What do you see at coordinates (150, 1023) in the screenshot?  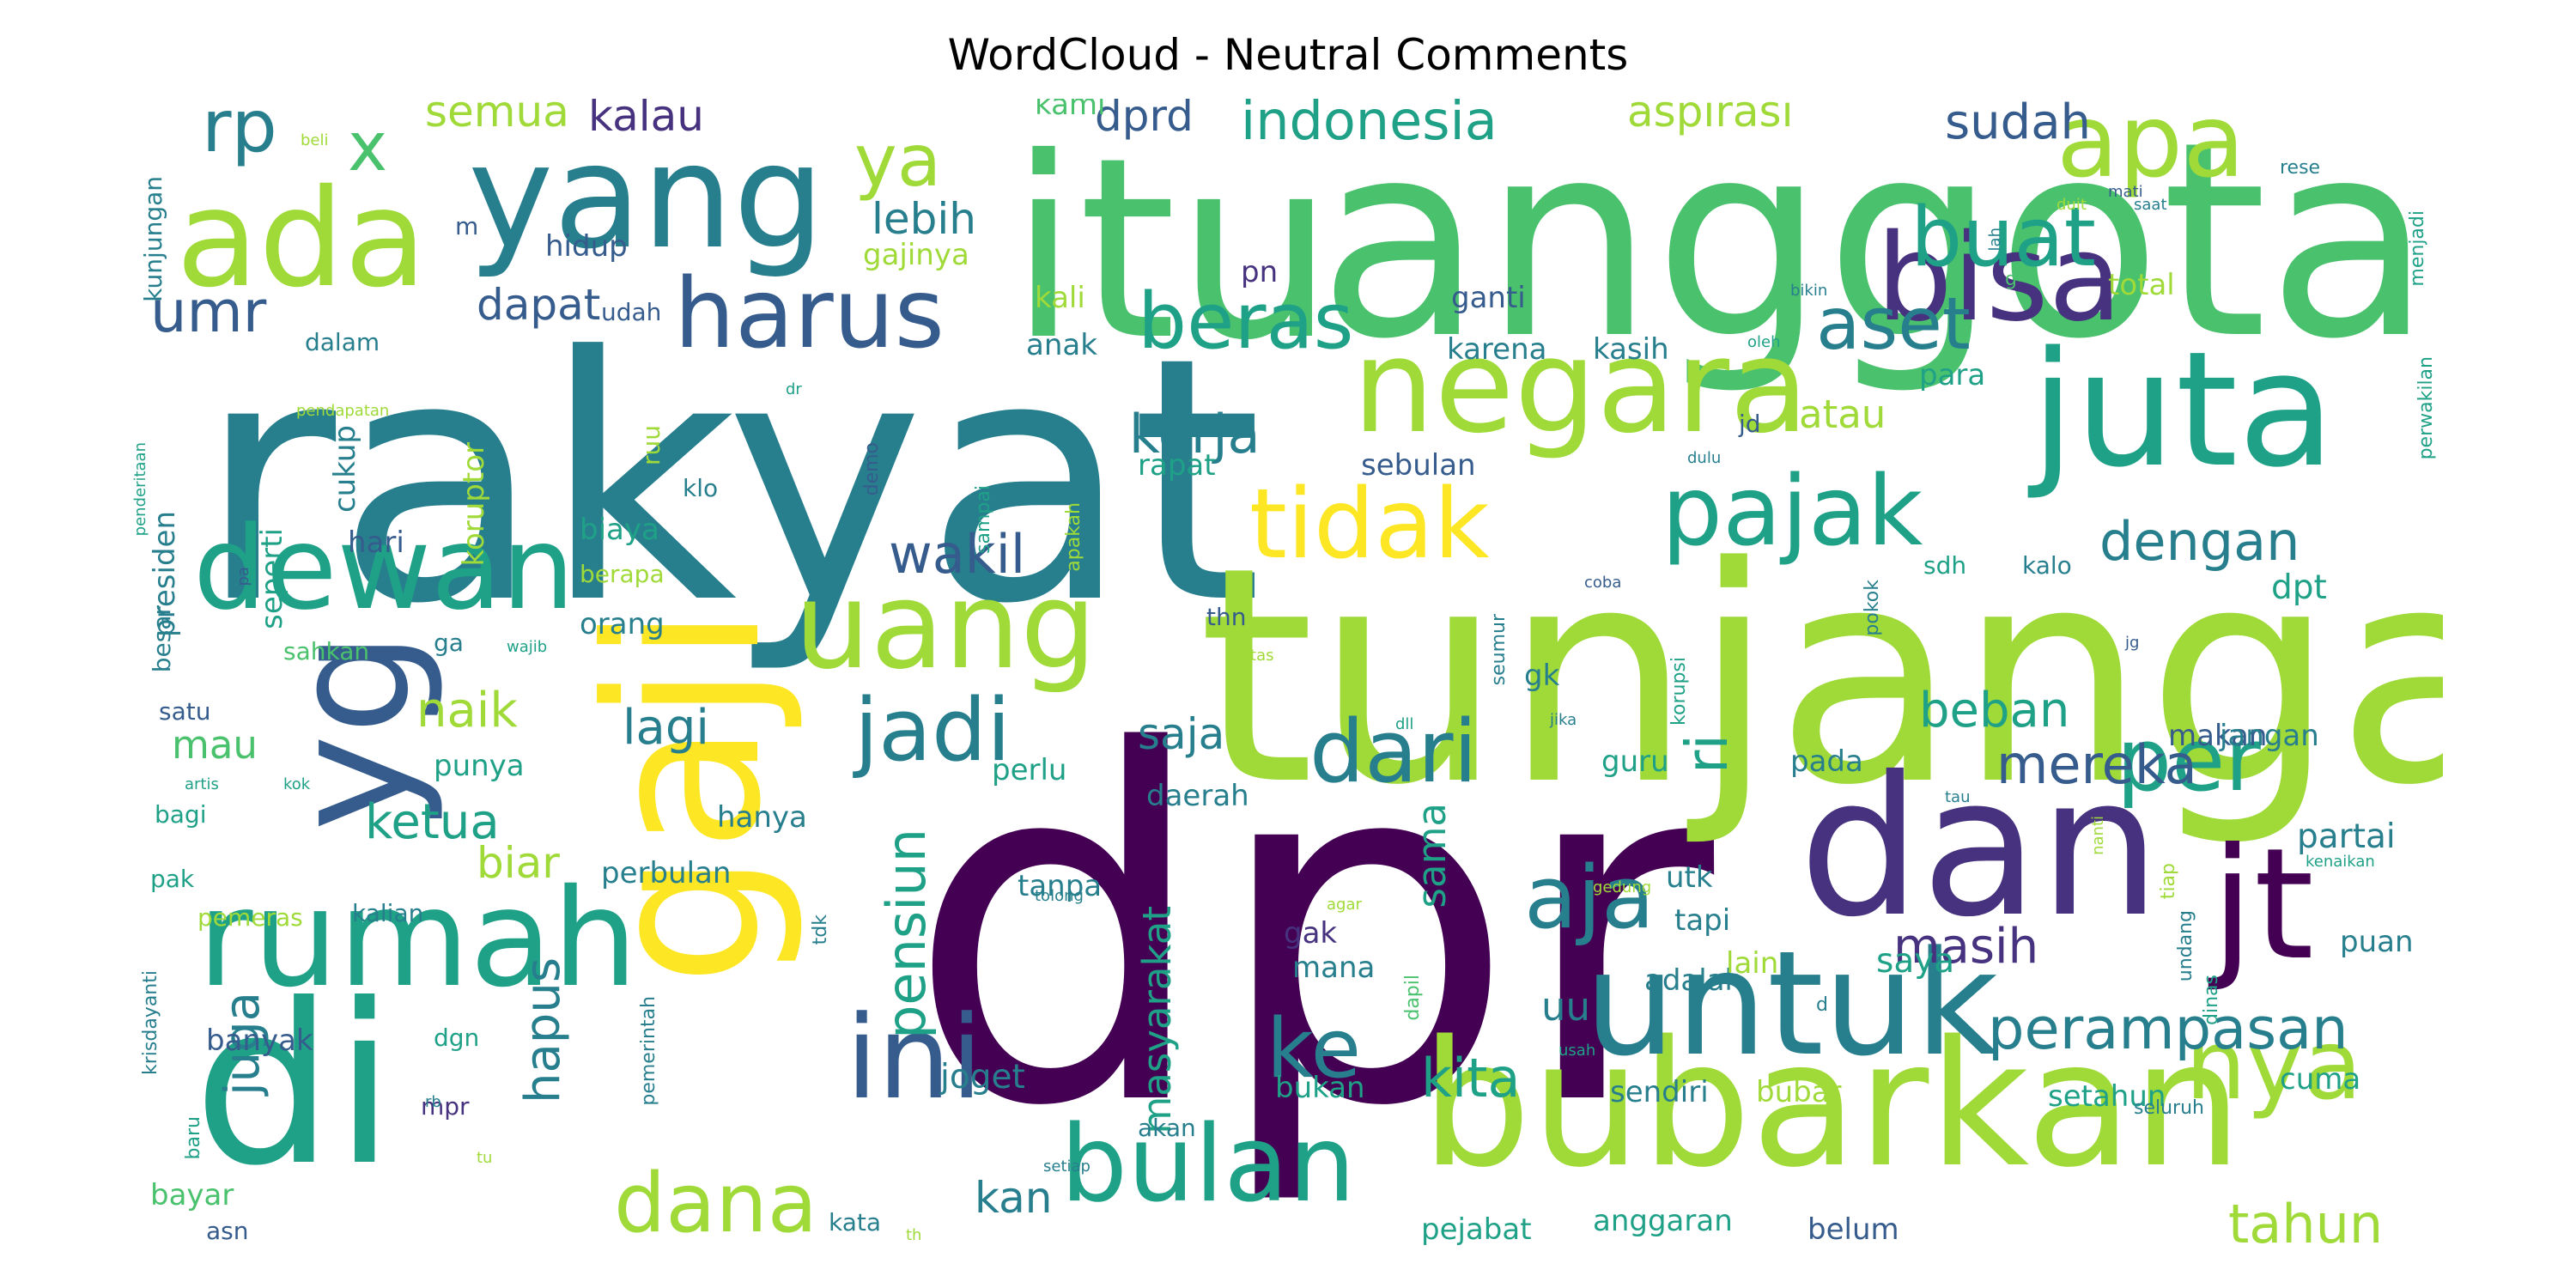 I see `word-krisdayanti: krisdayanti` at bounding box center [150, 1023].